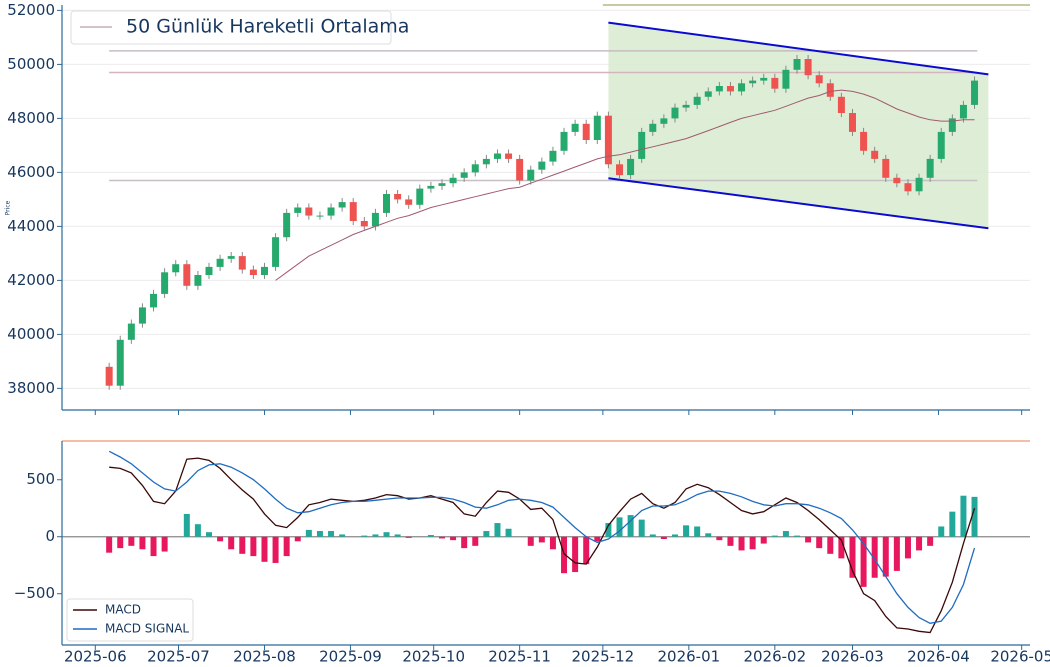 This screenshot has height=667, width=1050. Describe the element at coordinates (798, 125) in the screenshot. I see `channel-fill` at that location.